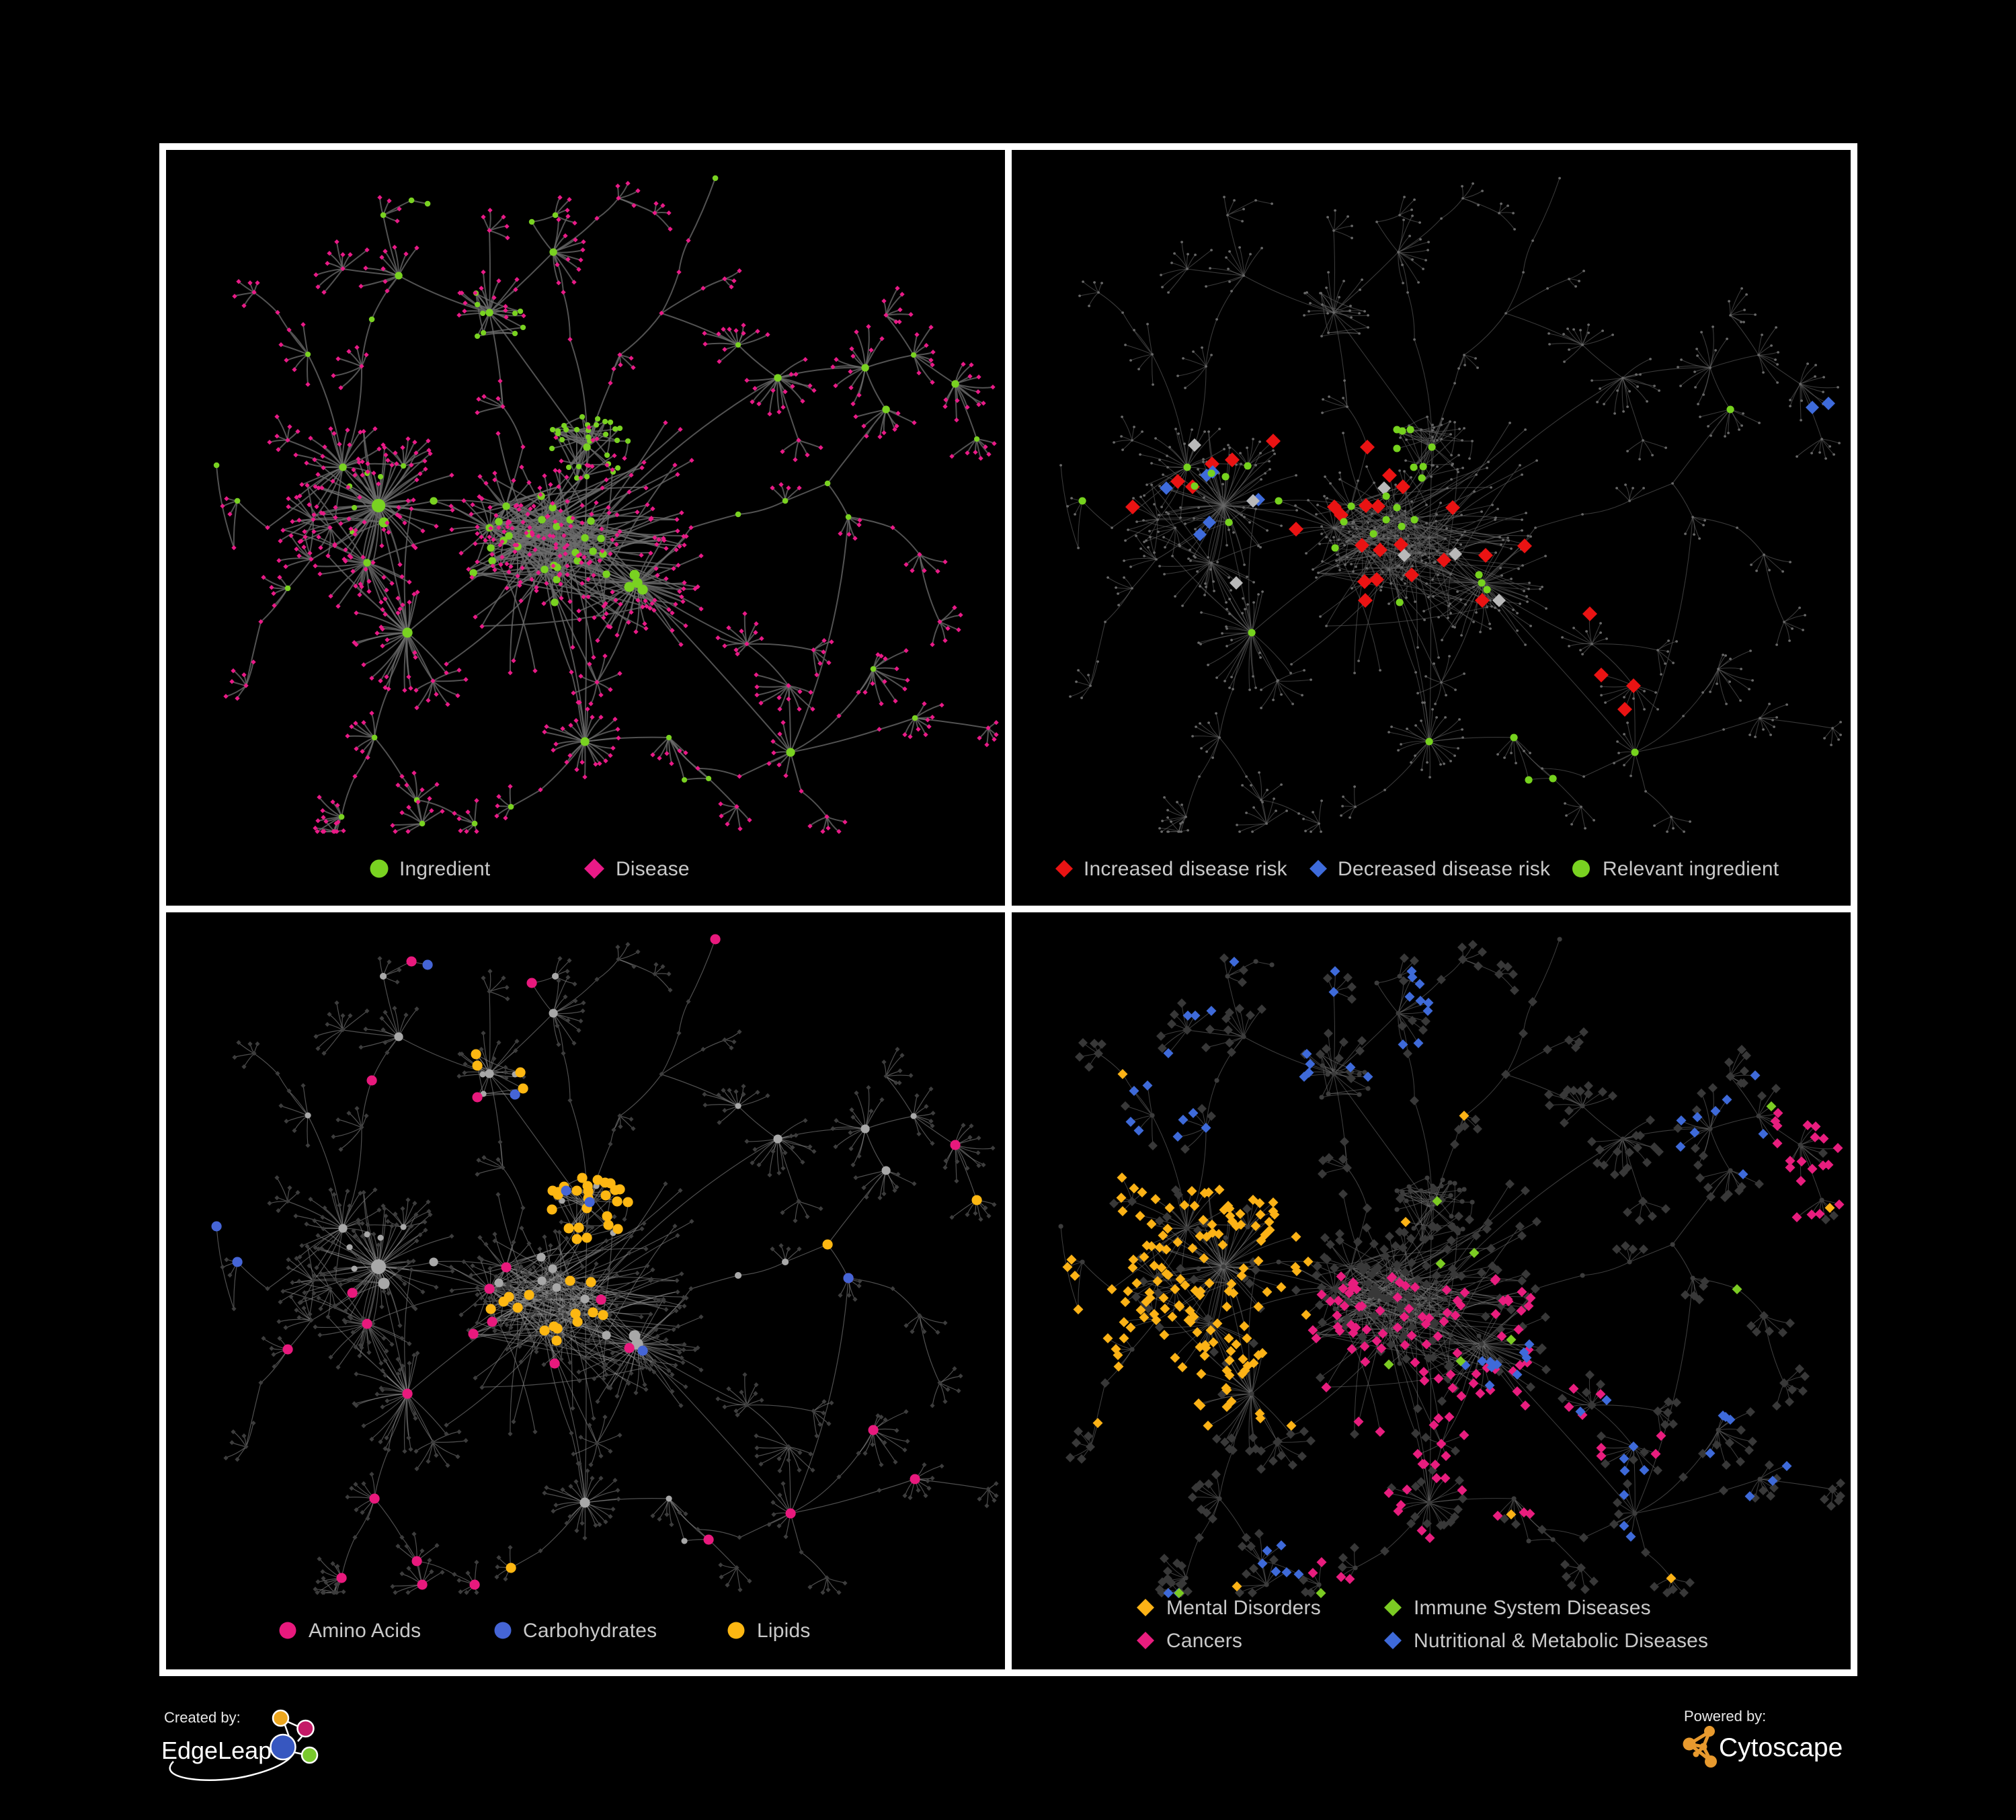 This screenshot has width=2016, height=1820. What do you see at coordinates (590, 1631) in the screenshot?
I see `svg-text: Carbohydrates` at bounding box center [590, 1631].